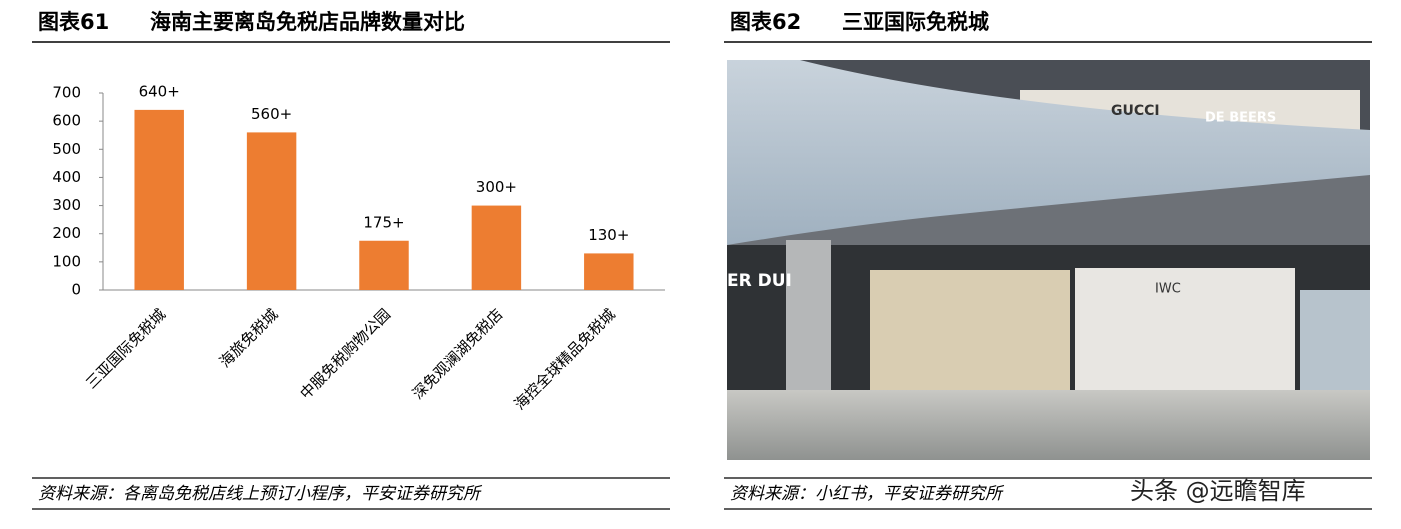 This screenshot has width=1401, height=529. Describe the element at coordinates (1048, 425) in the screenshot. I see `floor` at that location.